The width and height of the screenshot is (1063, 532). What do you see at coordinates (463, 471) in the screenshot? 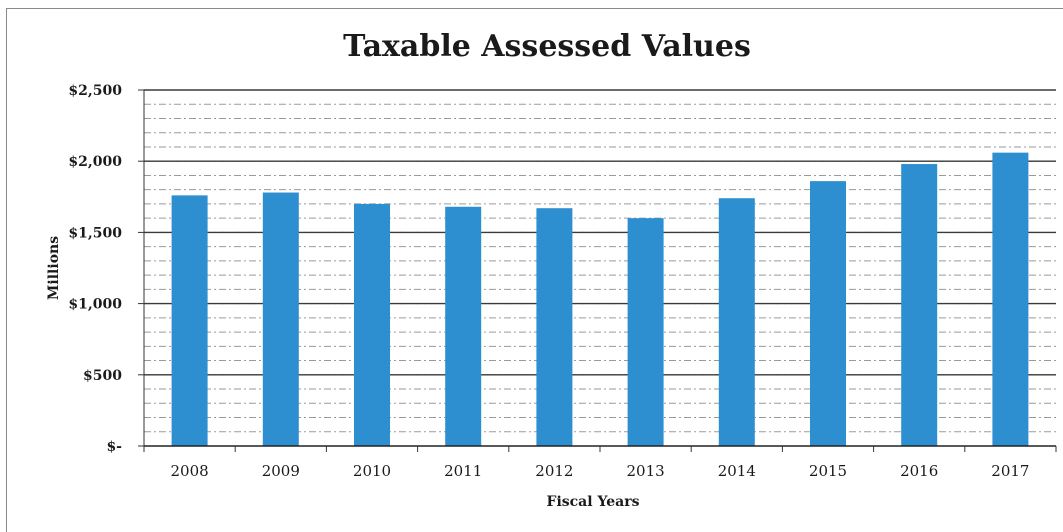
I see `x-tick-label: 2011` at bounding box center [463, 471].